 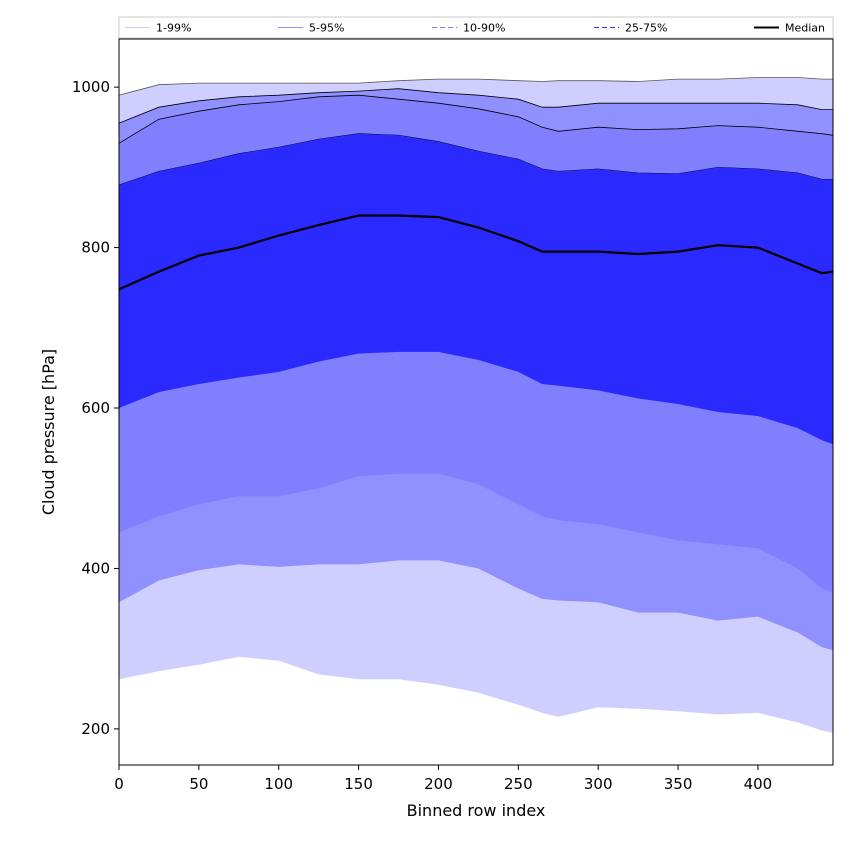 I want to click on y-tick-label: 600, so click(x=95, y=408).